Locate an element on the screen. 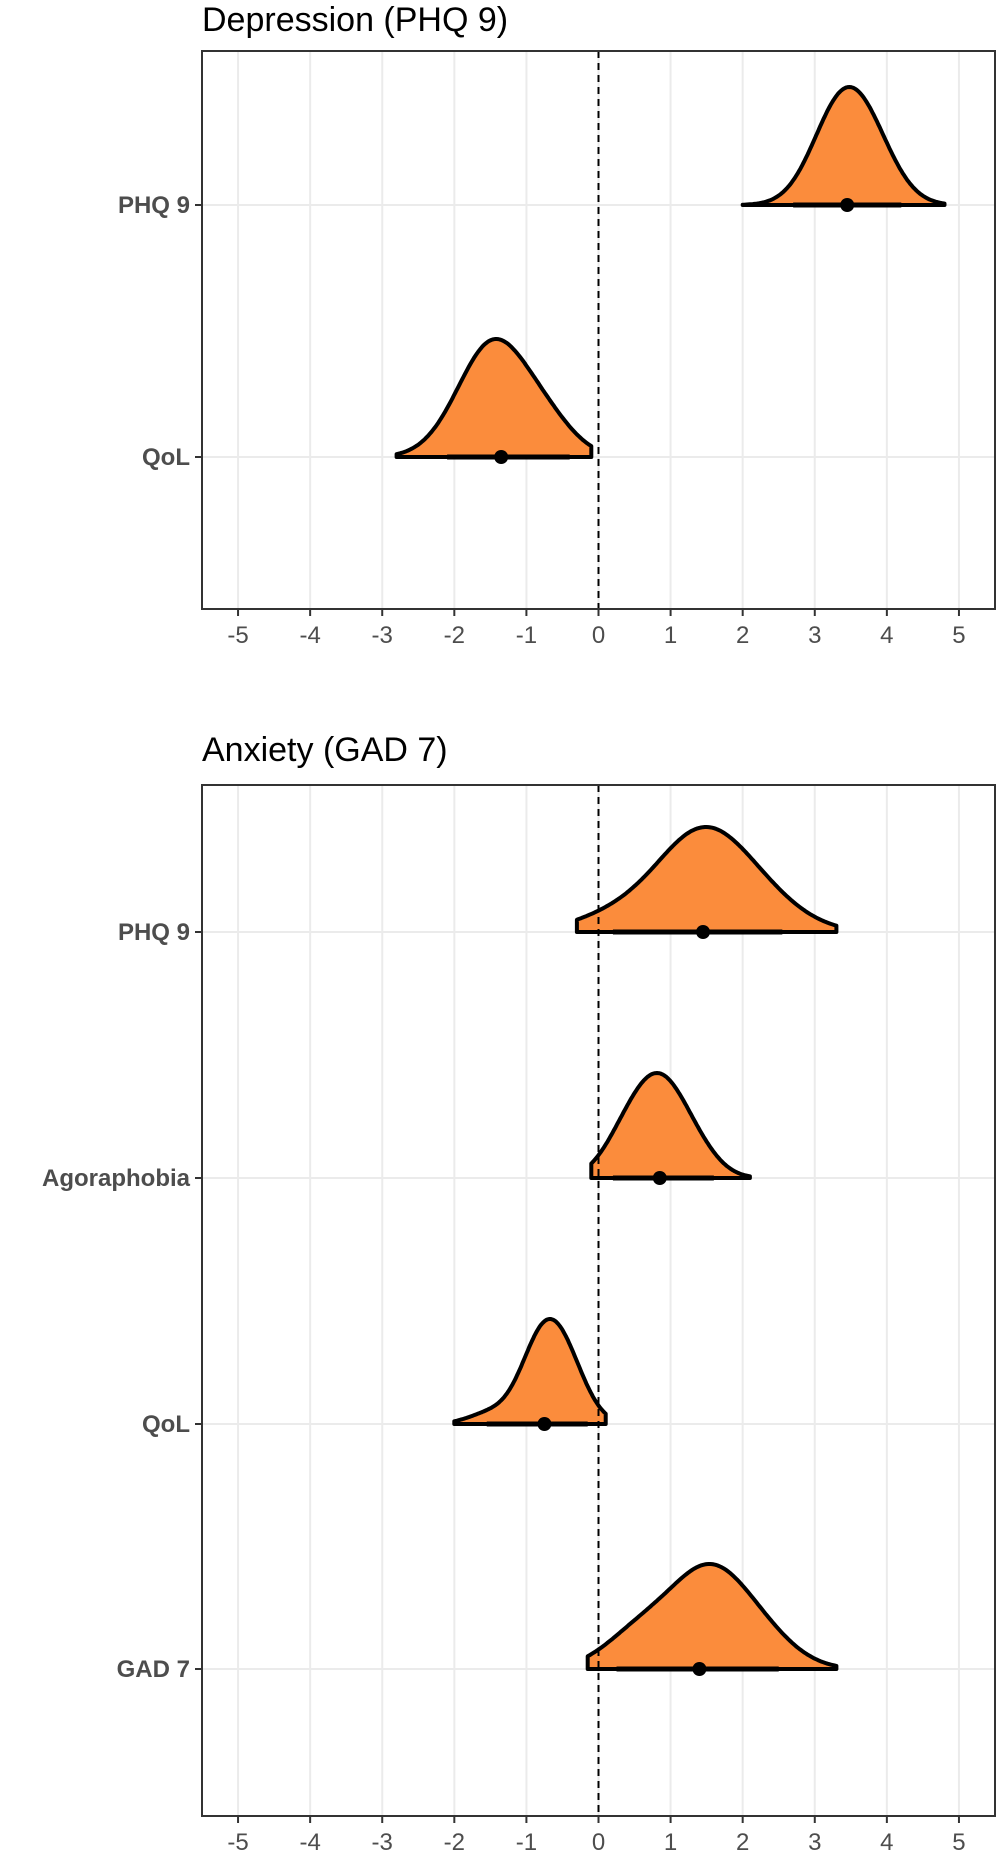  y-axis: PHQ 9 Agoraphobia QoL GAD 7 is located at coordinates (122, 1301).